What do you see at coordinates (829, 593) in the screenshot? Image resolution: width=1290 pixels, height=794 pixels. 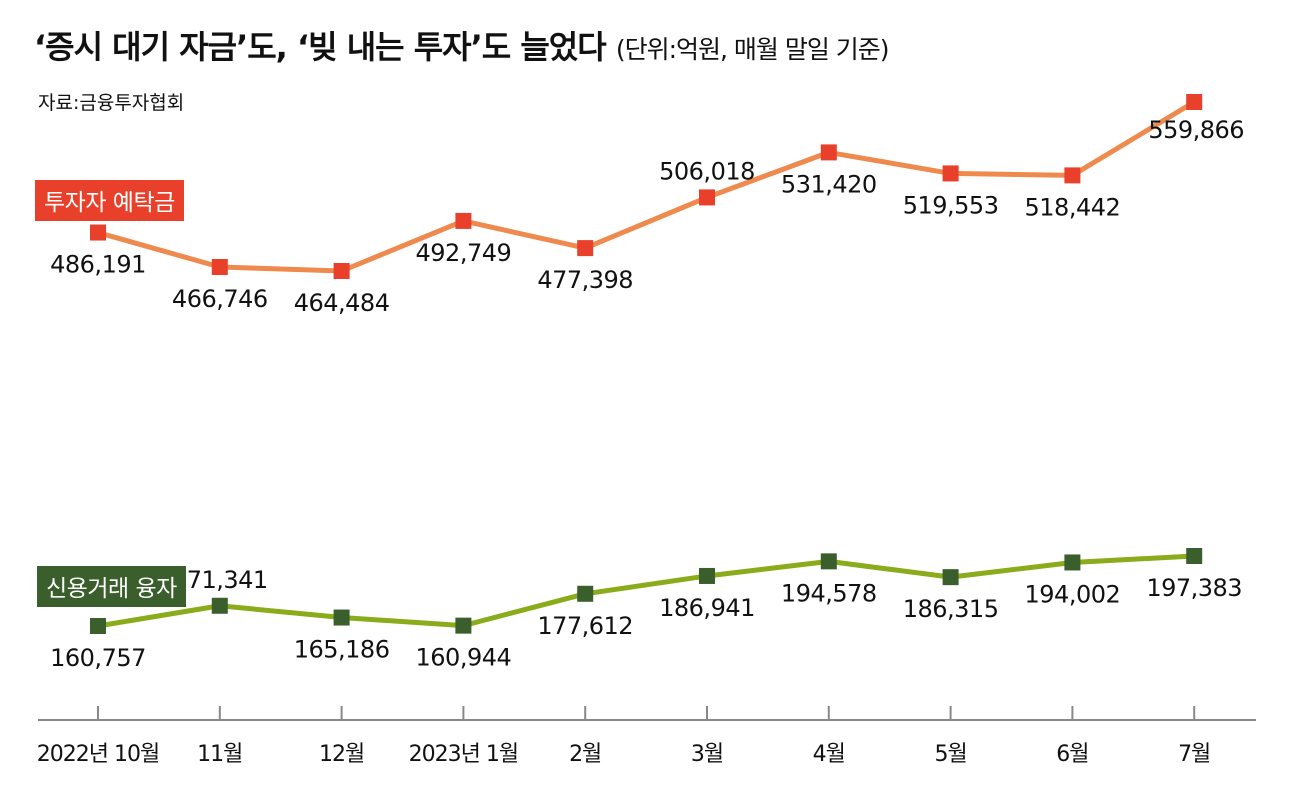 I see `credit-data-label: 194,578` at bounding box center [829, 593].